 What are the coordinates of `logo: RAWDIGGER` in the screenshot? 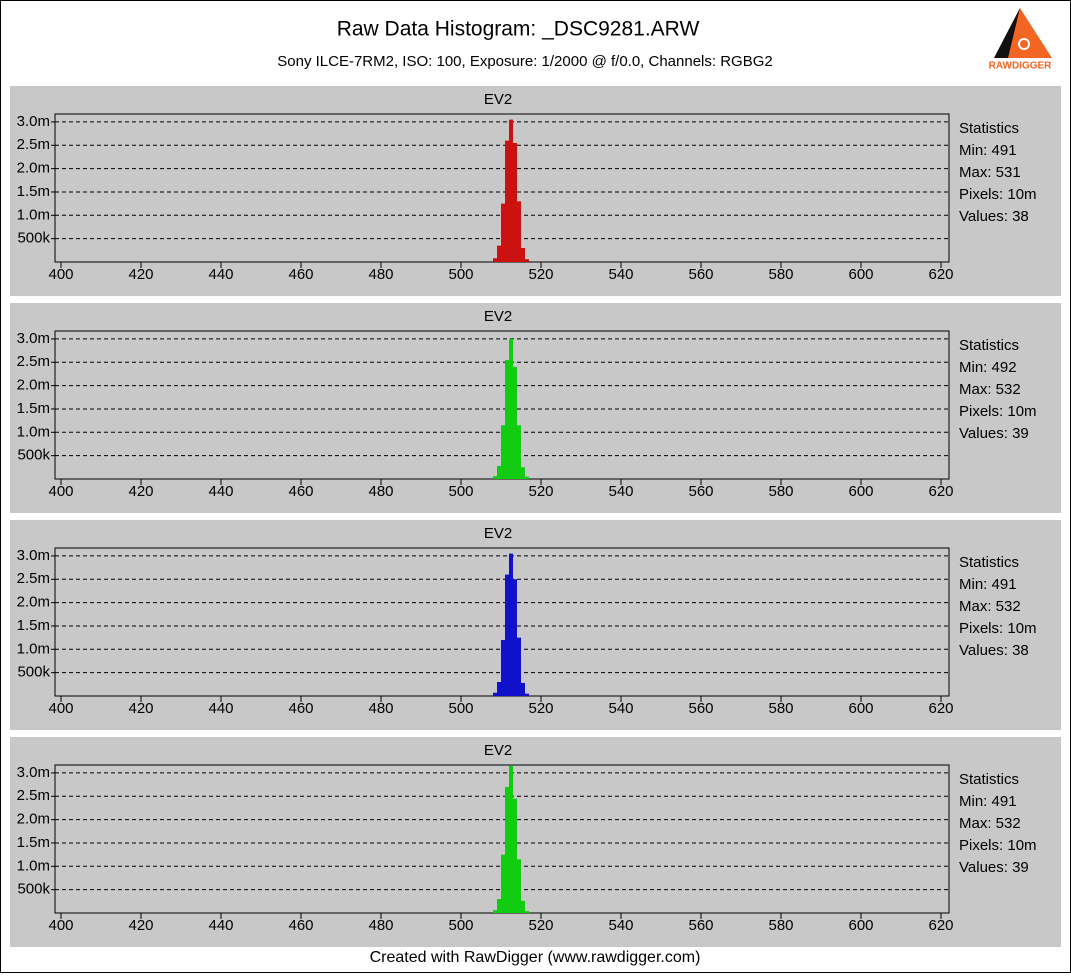 It's located at (1021, 40).